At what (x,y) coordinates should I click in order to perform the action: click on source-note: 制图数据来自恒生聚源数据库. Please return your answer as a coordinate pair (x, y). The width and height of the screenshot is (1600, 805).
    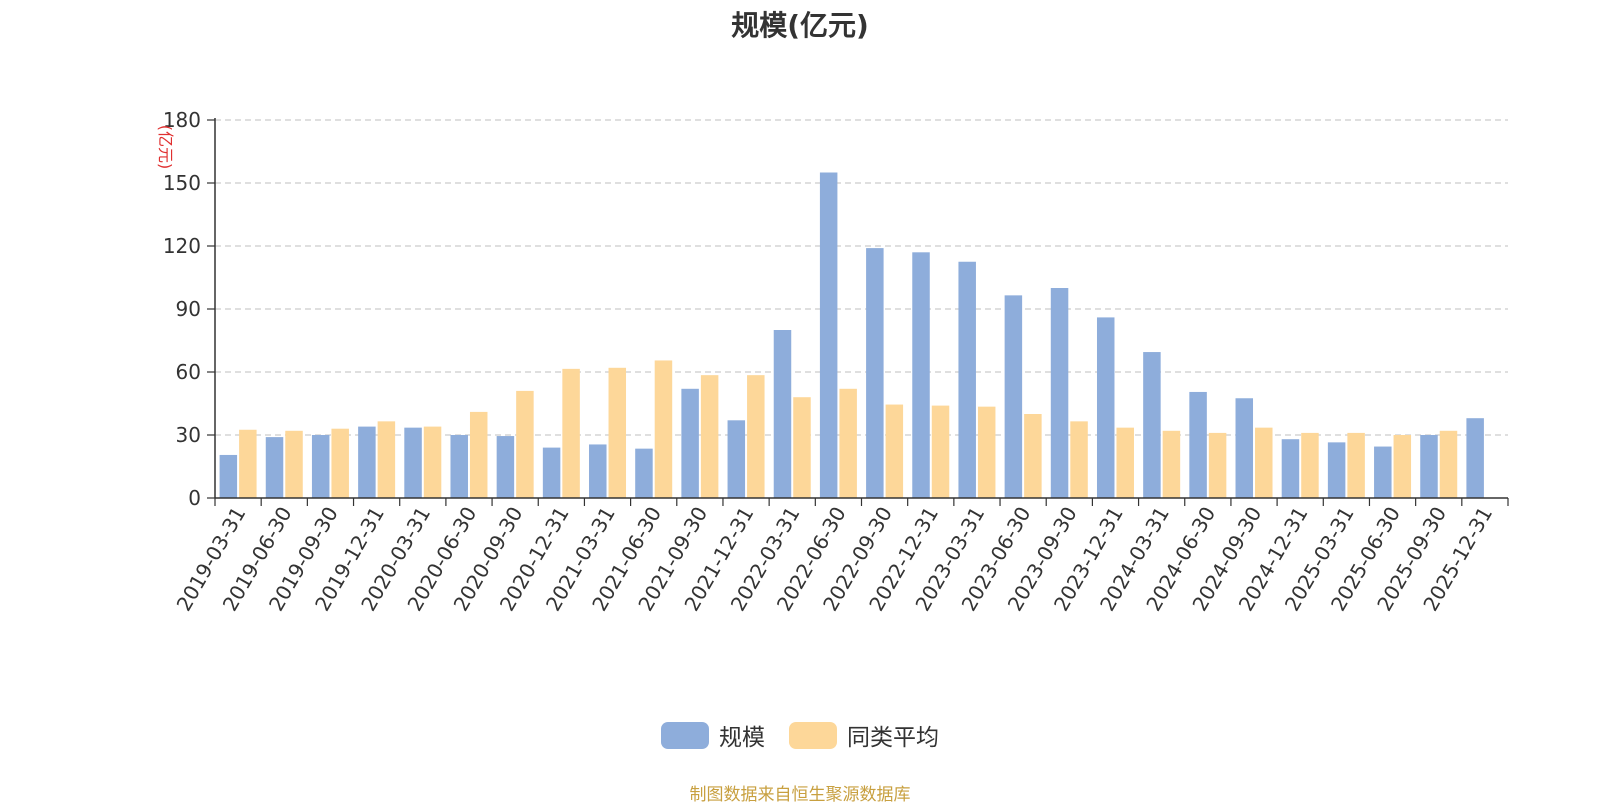
    Looking at the image, I should click on (800, 795).